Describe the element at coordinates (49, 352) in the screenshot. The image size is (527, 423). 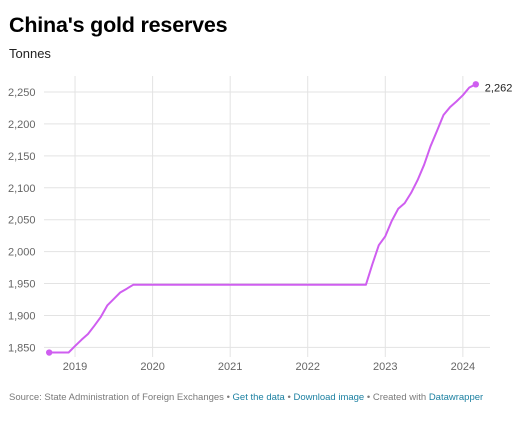
I see `start-point` at that location.